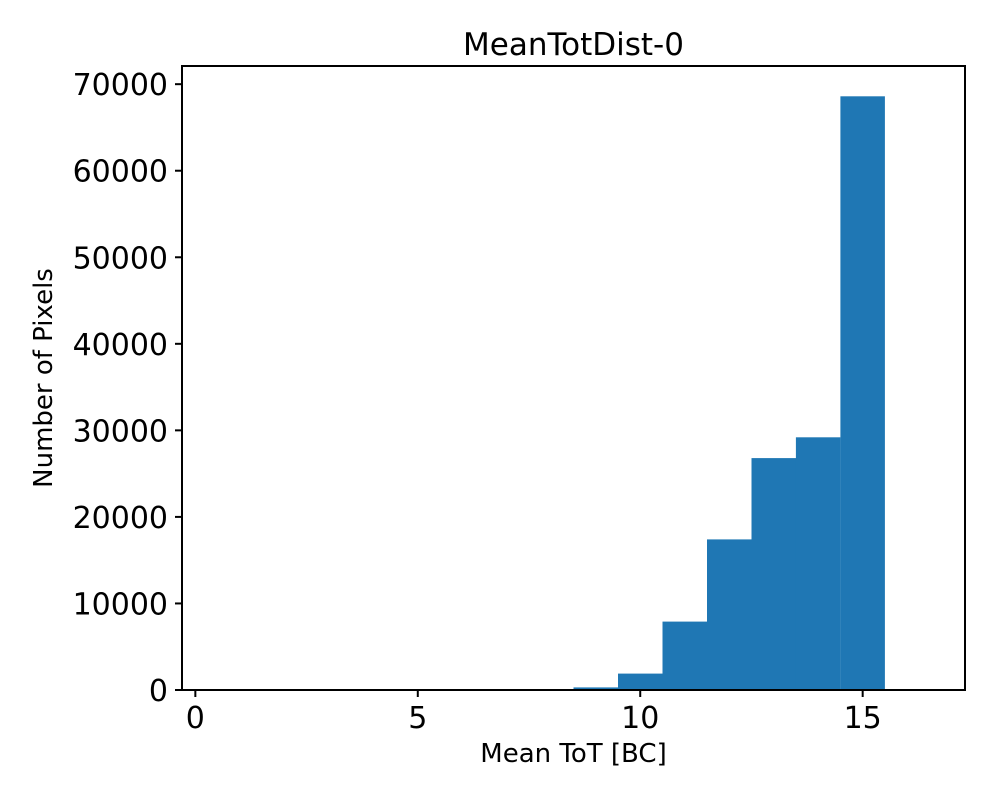  Describe the element at coordinates (158, 691) in the screenshot. I see `y-tick-label: 0` at that location.